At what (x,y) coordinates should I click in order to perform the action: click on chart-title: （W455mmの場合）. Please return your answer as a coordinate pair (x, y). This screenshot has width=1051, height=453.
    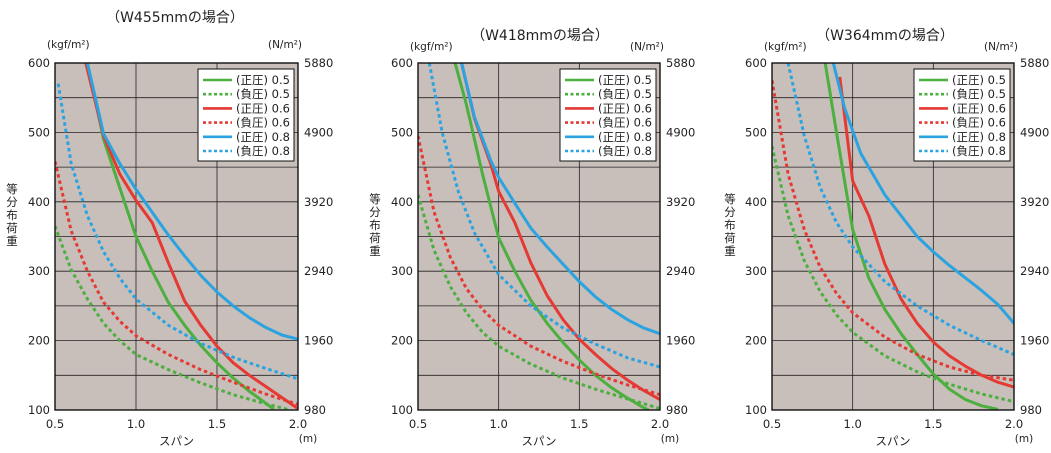
    Looking at the image, I should click on (175, 18).